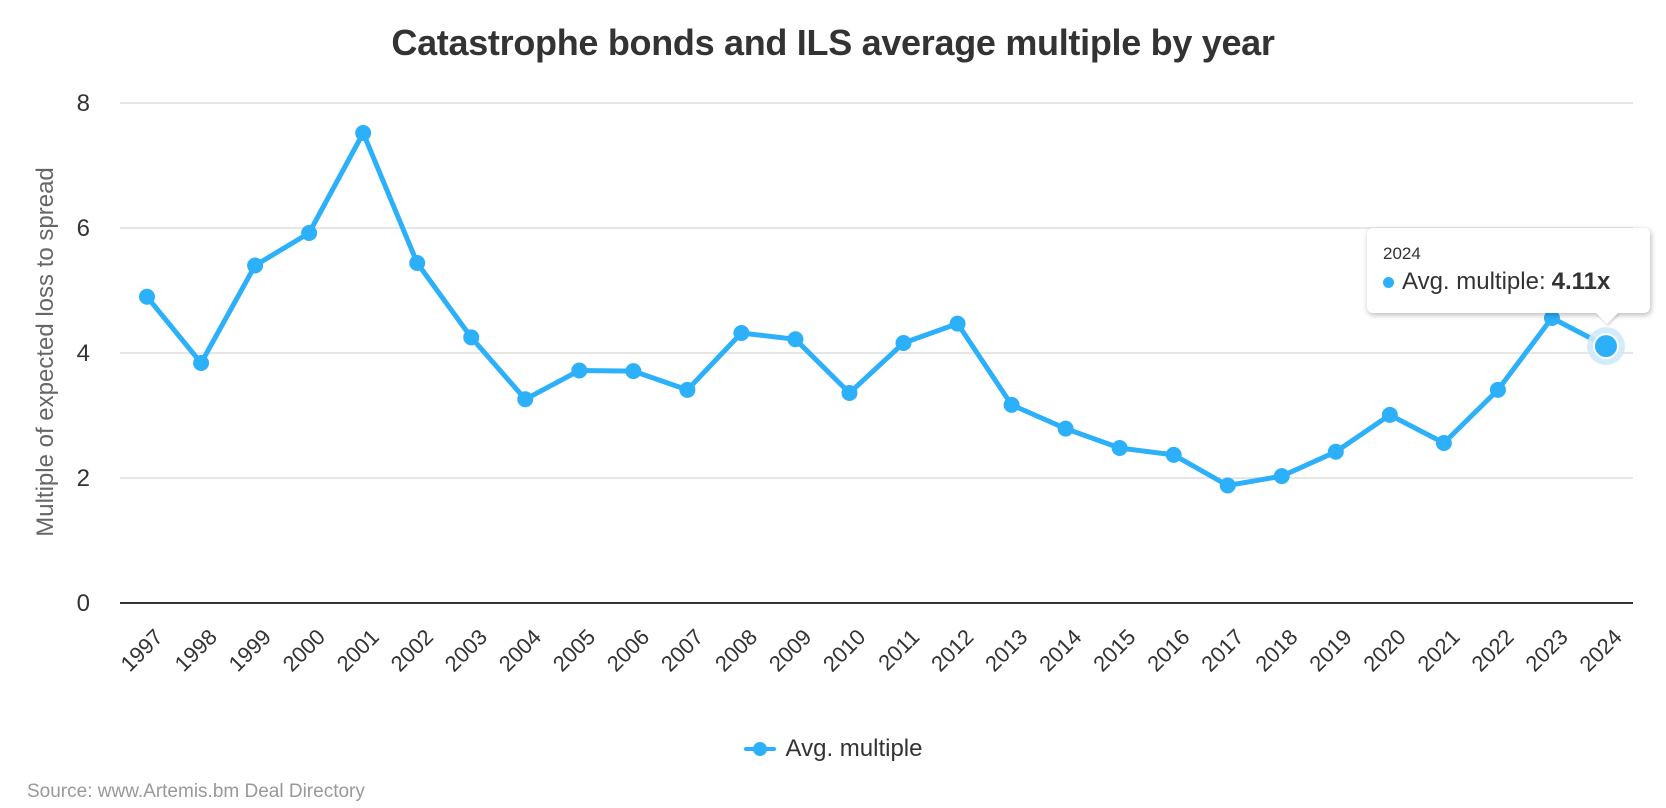 The image size is (1666, 808). What do you see at coordinates (142, 650) in the screenshot?
I see `x-tick-label: 1997` at bounding box center [142, 650].